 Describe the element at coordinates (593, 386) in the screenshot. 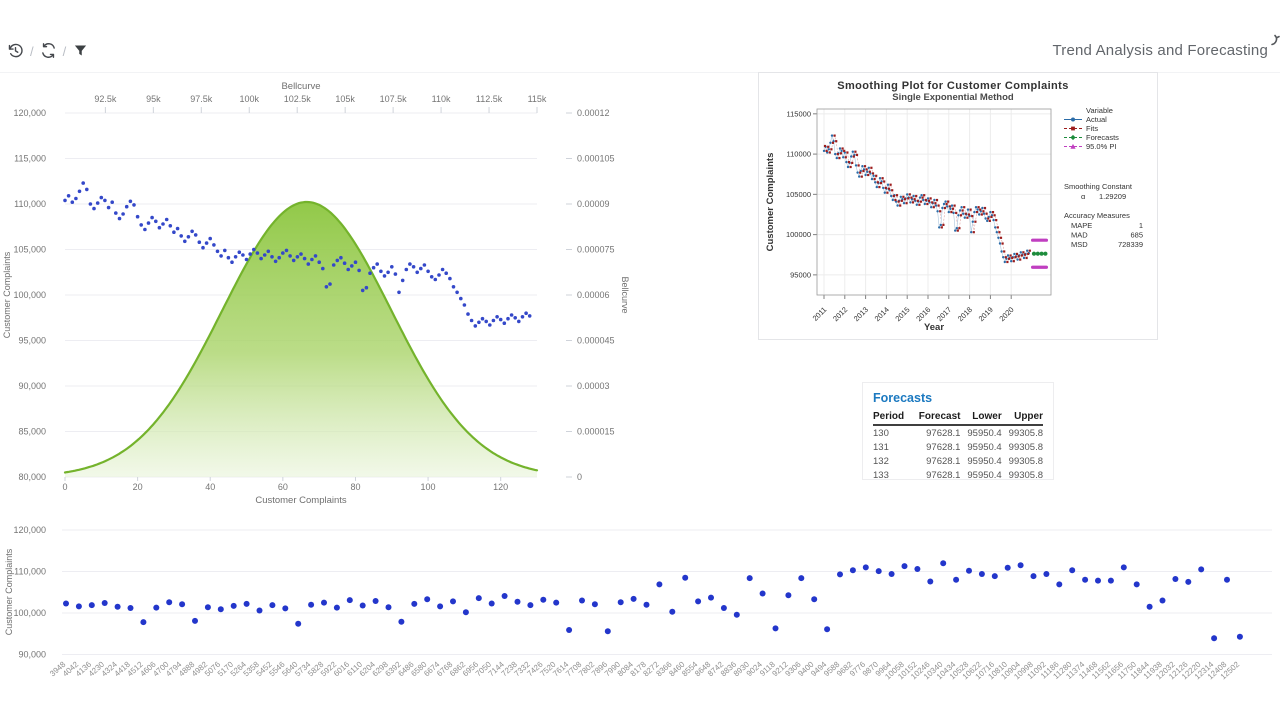

I see `svg-text: 0.00003` at that location.